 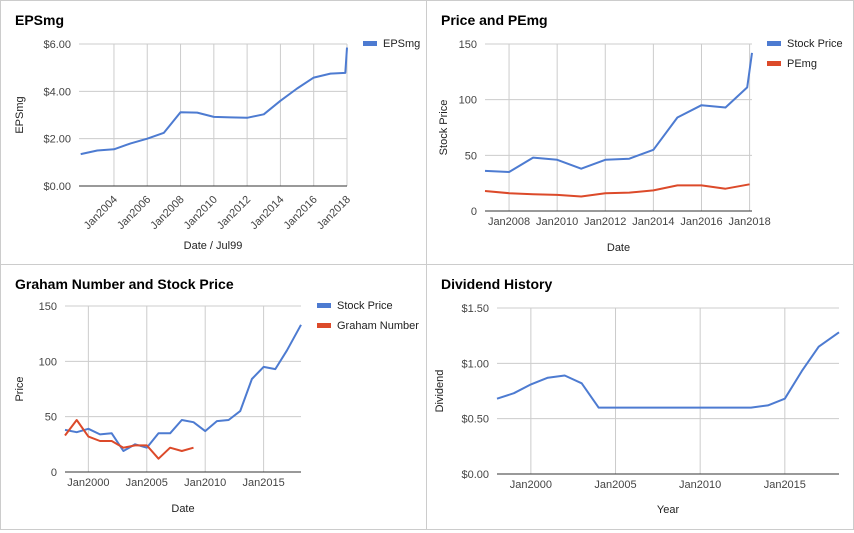 What do you see at coordinates (668, 510) in the screenshot?
I see `x-axis-title: Year` at bounding box center [668, 510].